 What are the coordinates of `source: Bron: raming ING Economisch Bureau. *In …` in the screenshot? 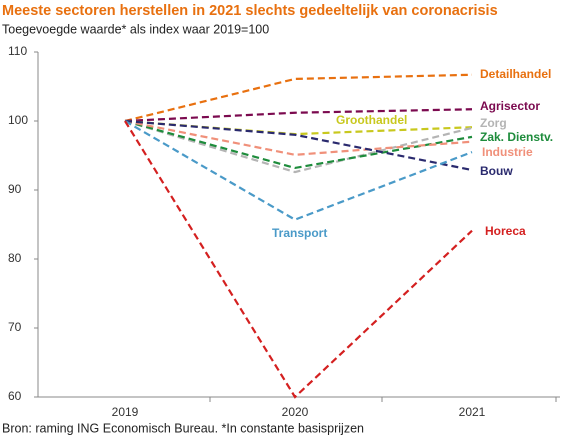 It's located at (183, 428).